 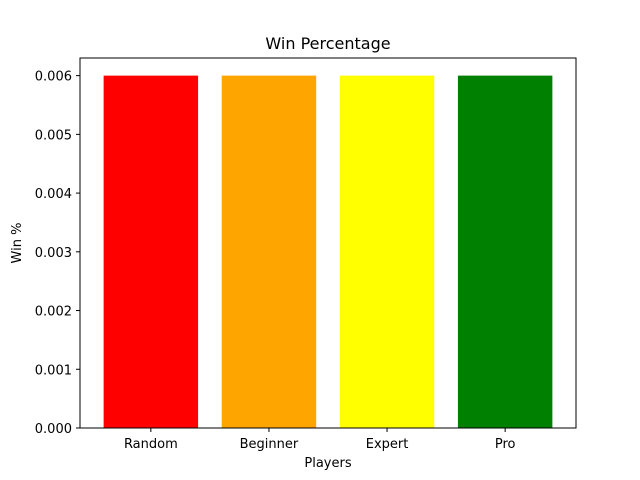 What do you see at coordinates (53, 429) in the screenshot?
I see `y-tick-label: 0.000` at bounding box center [53, 429].